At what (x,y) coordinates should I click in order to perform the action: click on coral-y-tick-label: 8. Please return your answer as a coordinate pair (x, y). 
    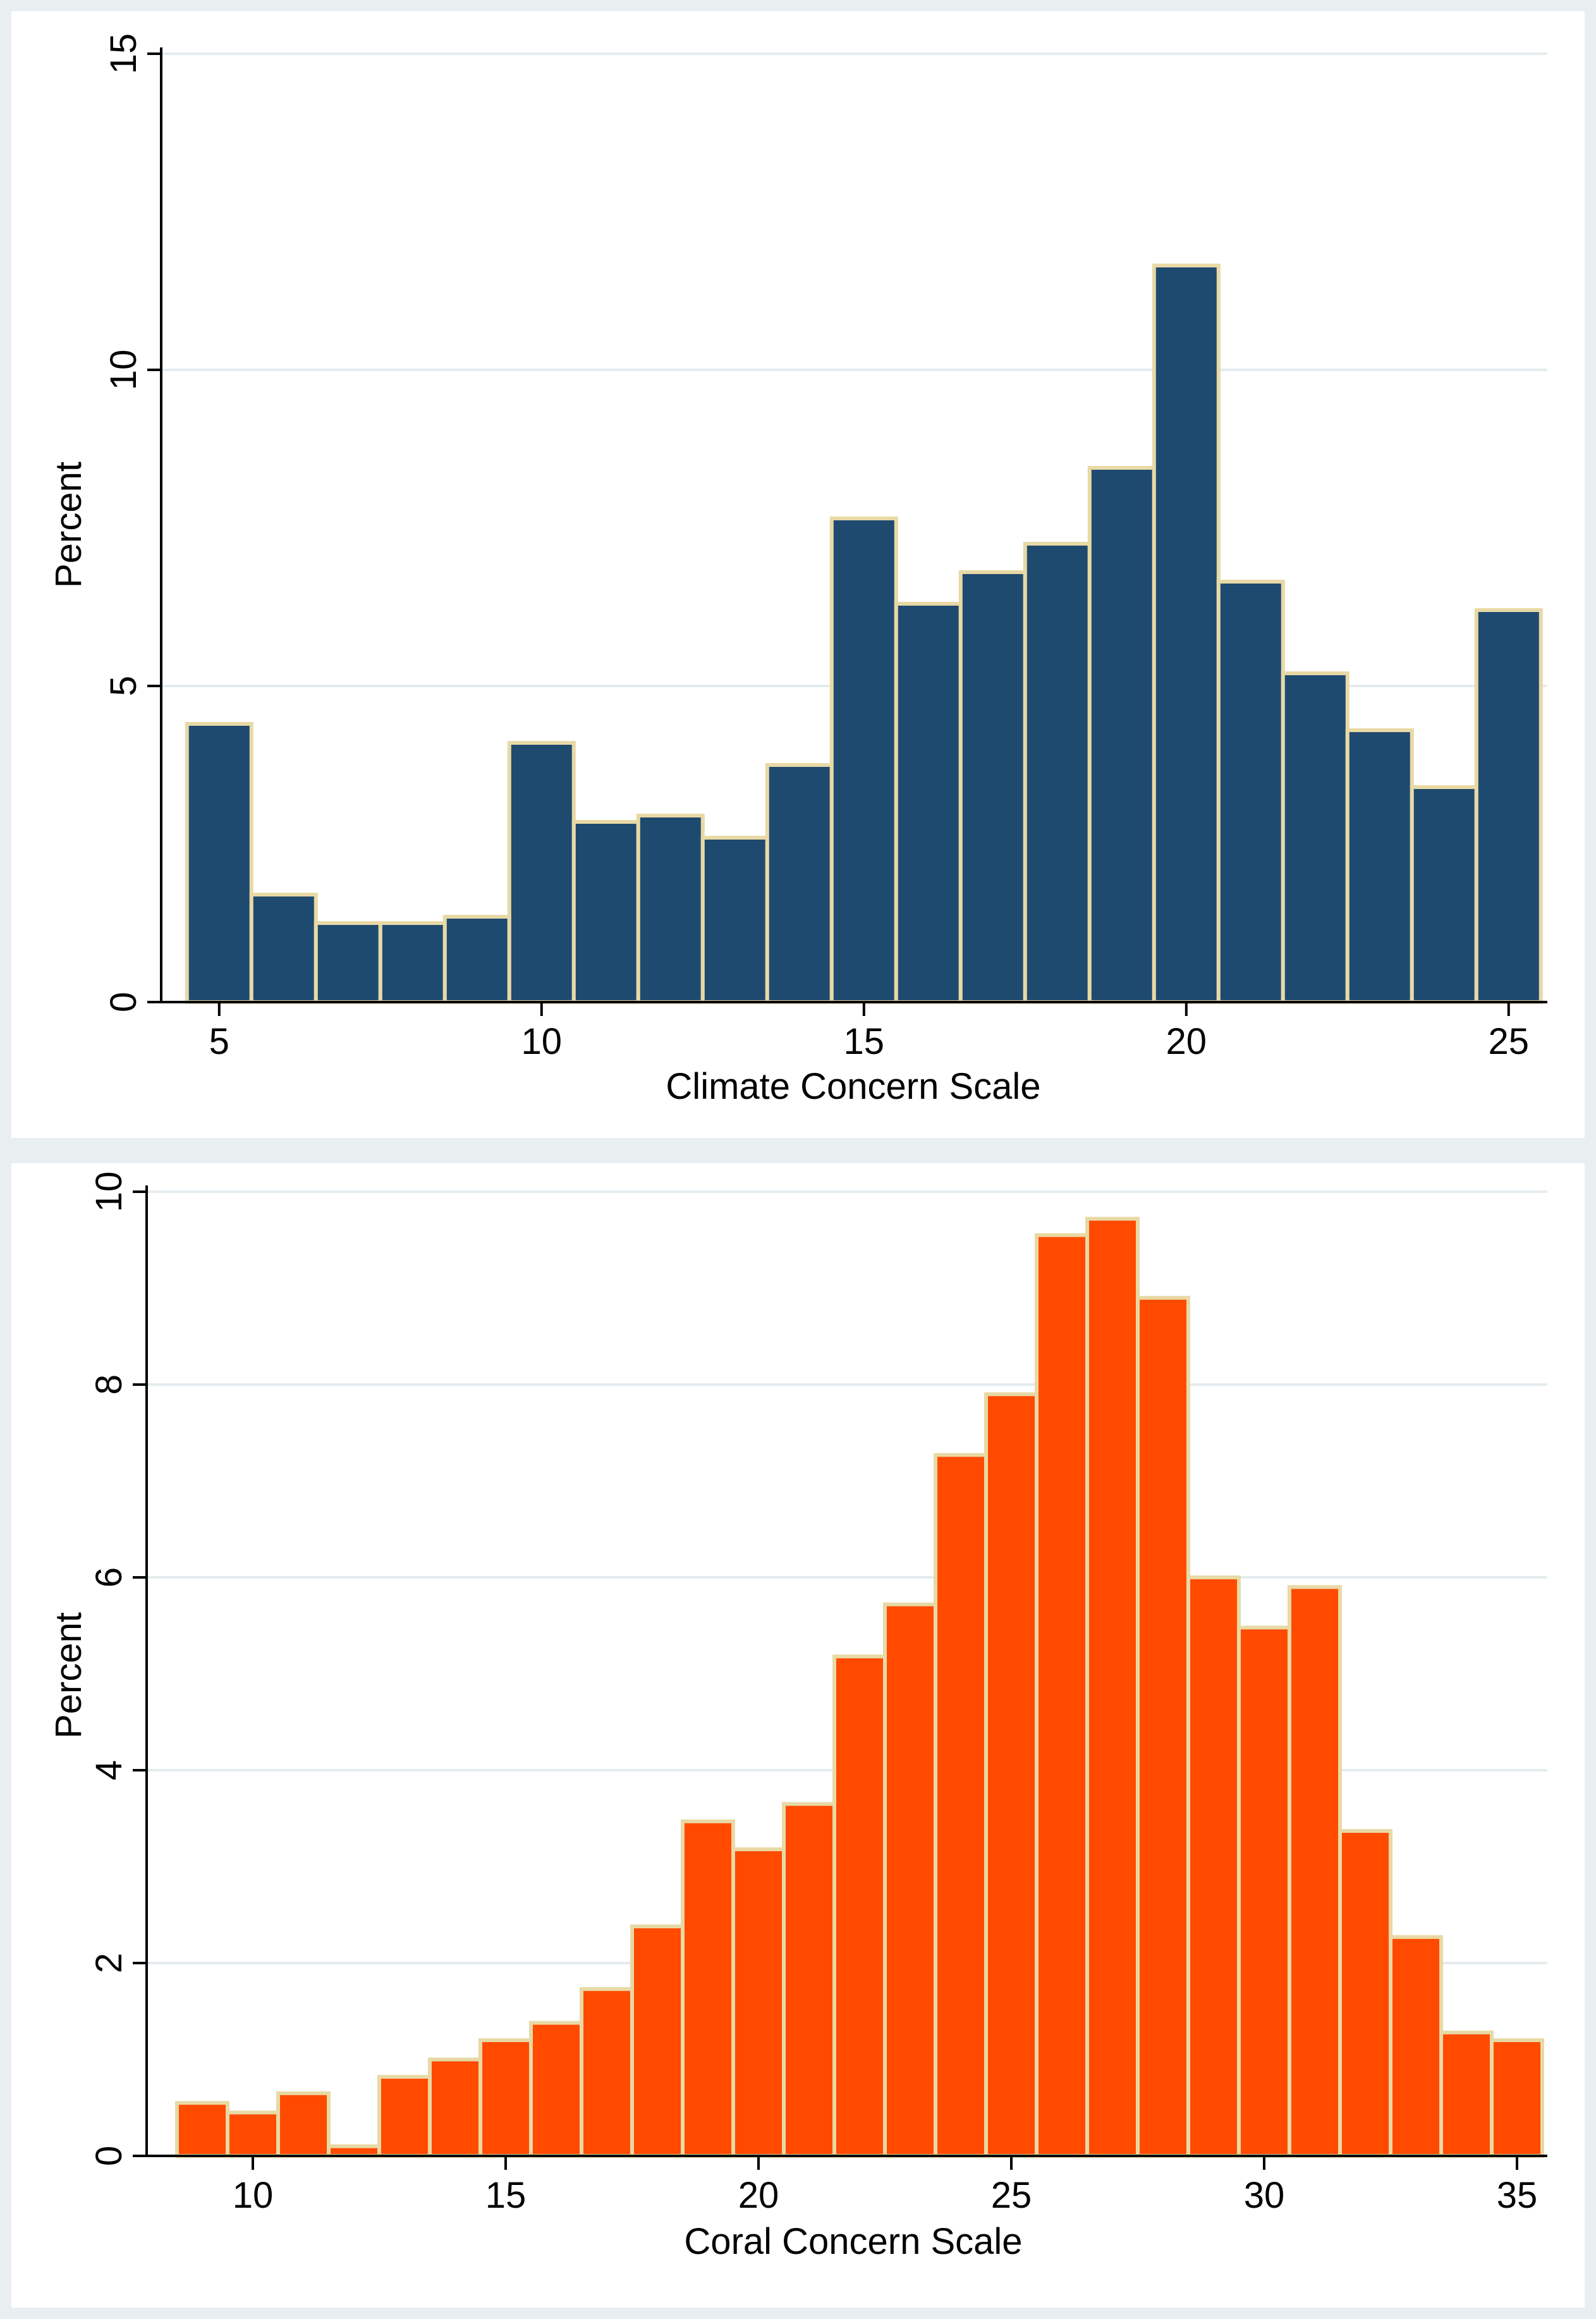
    Looking at the image, I should click on (109, 1384).